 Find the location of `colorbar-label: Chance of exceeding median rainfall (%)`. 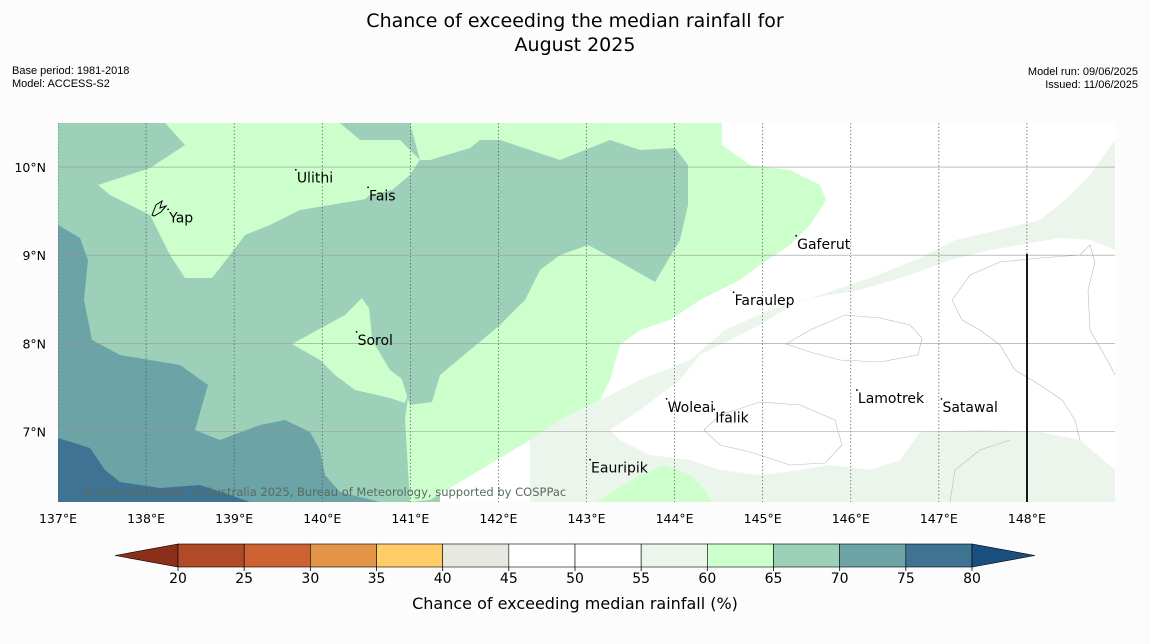

colorbar-label: Chance of exceeding median rainfall (%) is located at coordinates (575, 603).